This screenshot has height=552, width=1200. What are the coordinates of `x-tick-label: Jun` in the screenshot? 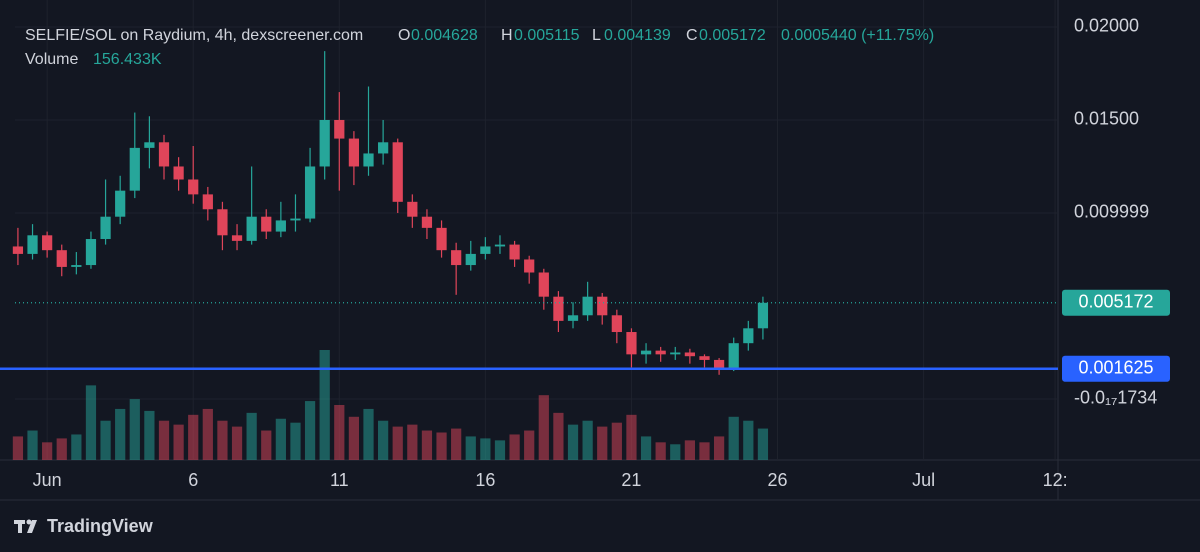 It's located at (47, 480).